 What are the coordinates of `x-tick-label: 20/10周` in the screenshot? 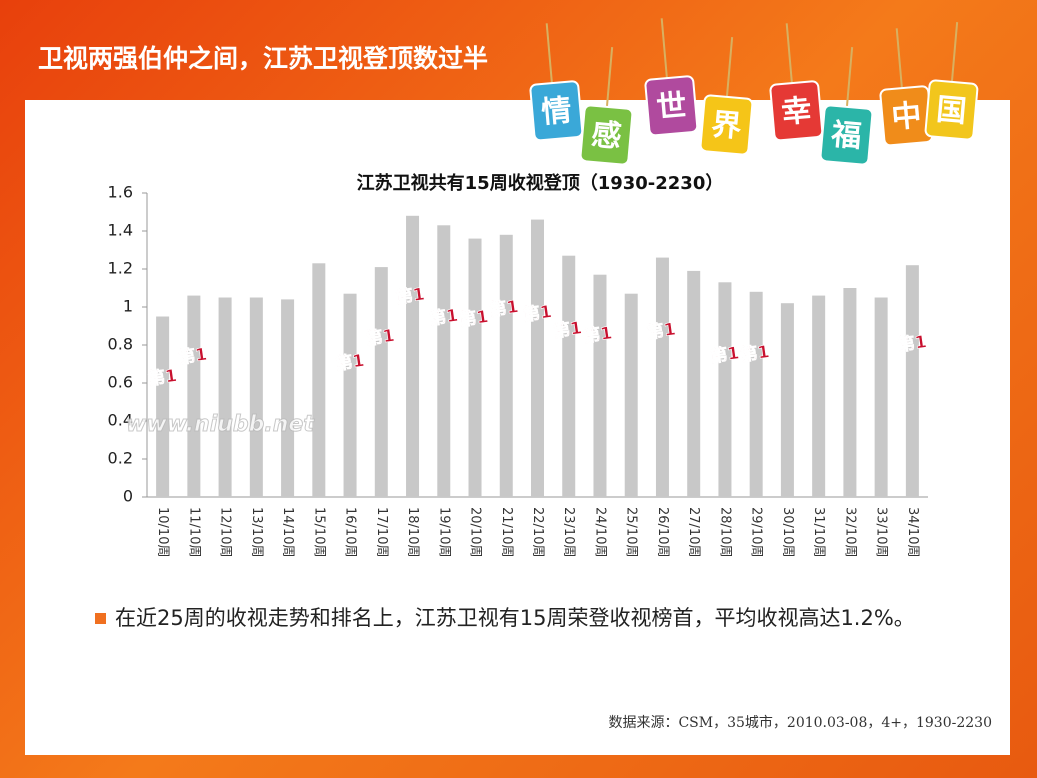 It's located at (475, 532).